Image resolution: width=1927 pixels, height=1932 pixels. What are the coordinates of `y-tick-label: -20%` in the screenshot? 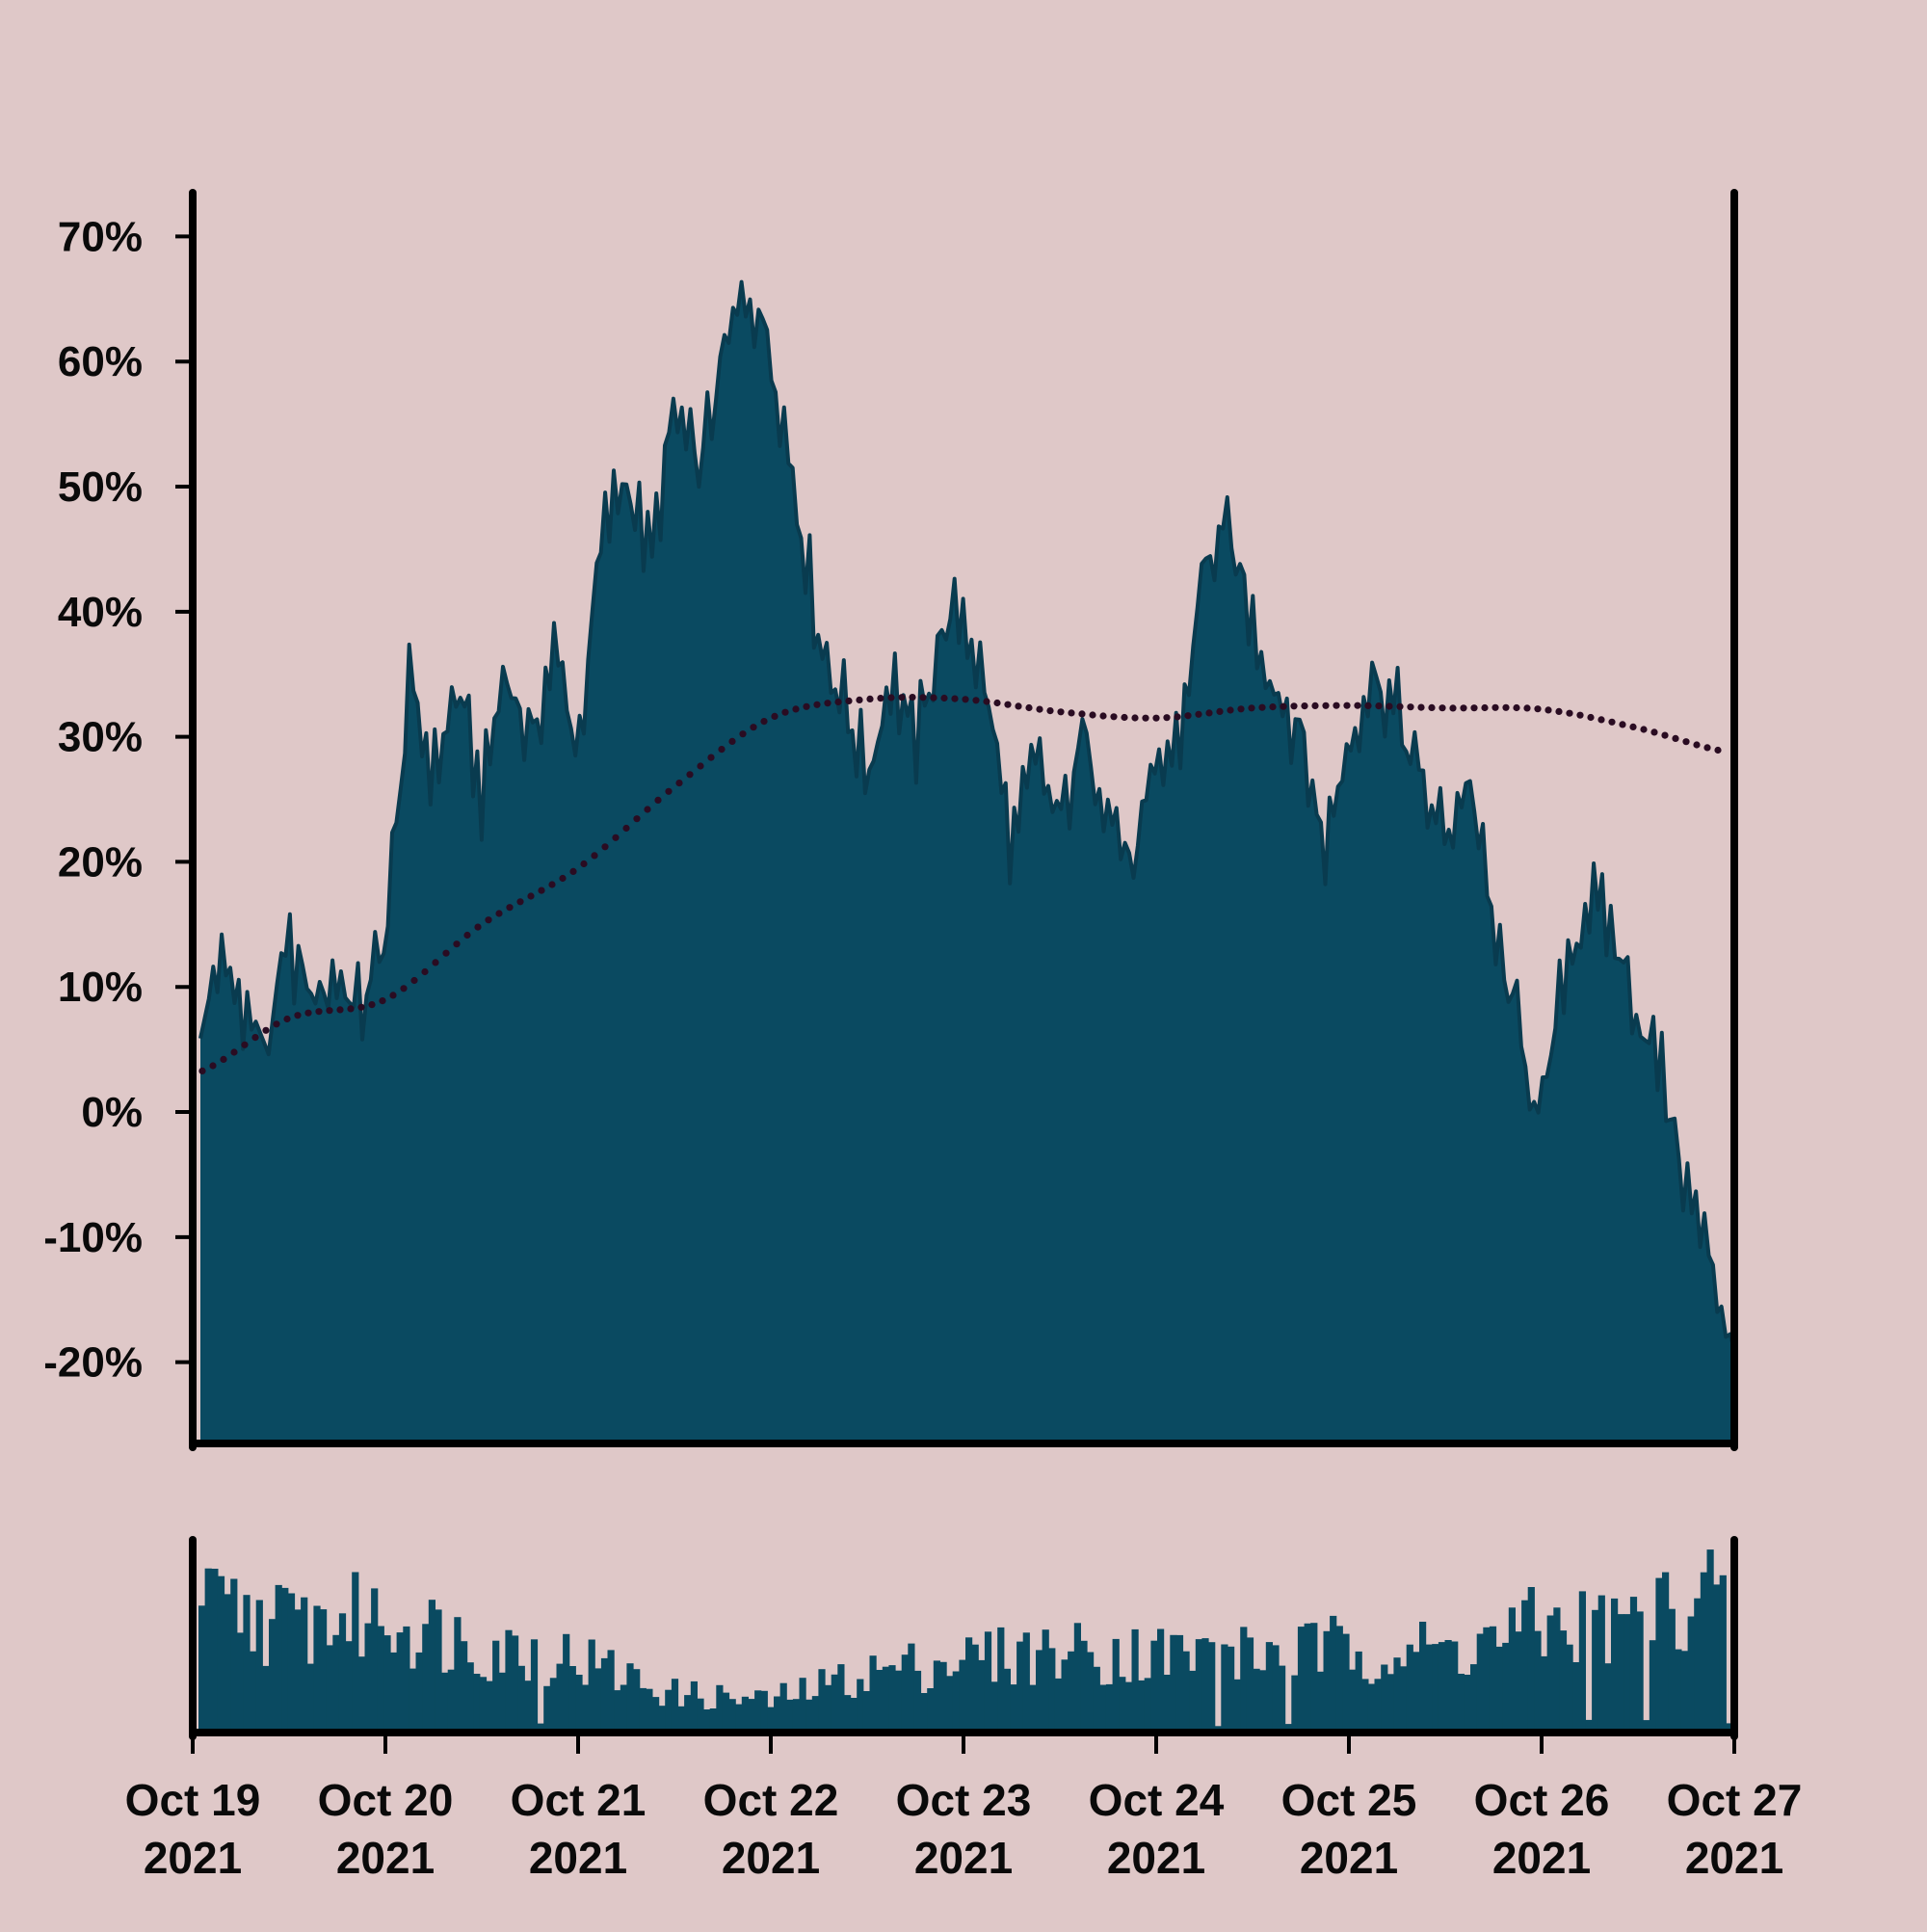 It's located at (93, 1363).